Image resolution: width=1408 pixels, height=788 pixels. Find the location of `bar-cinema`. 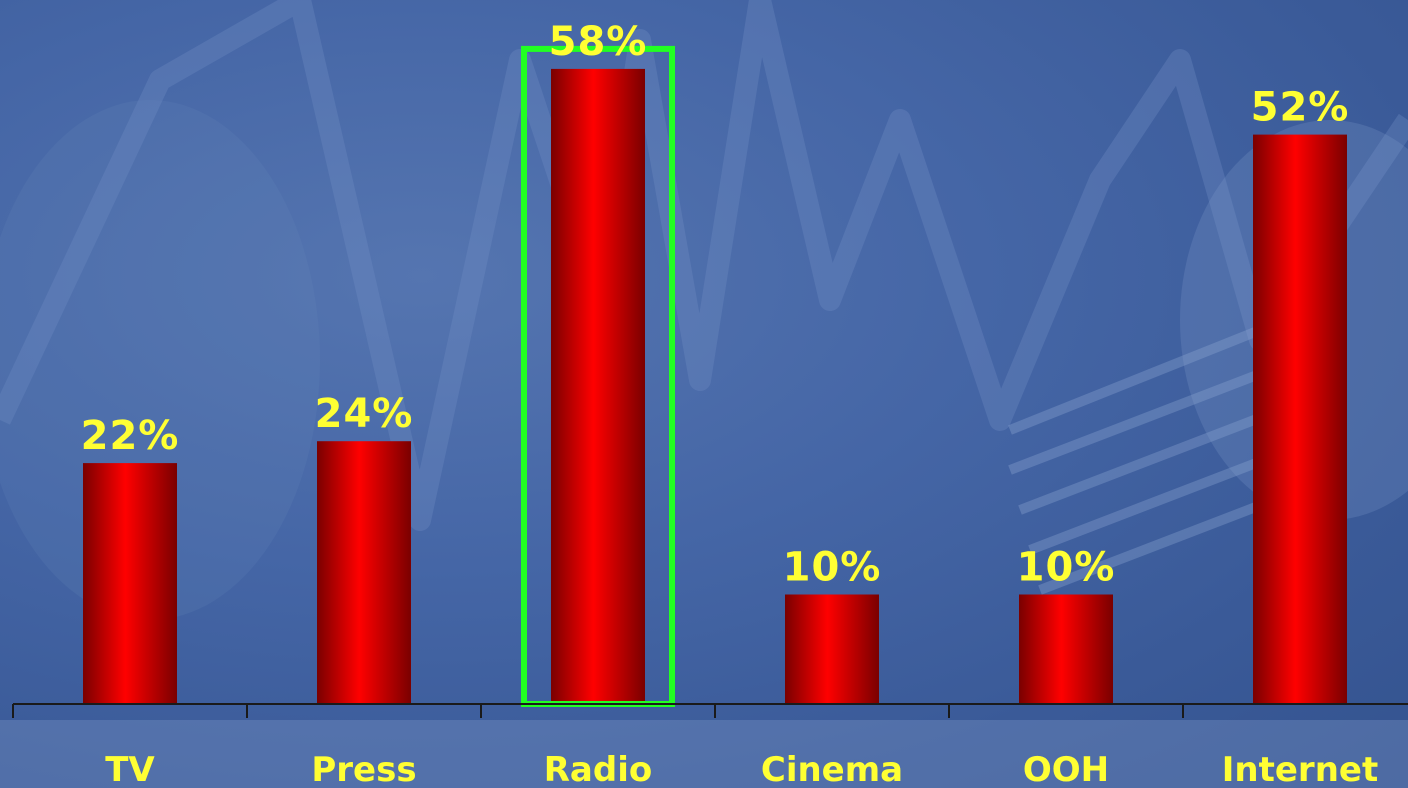

bar-cinema is located at coordinates (832, 649).